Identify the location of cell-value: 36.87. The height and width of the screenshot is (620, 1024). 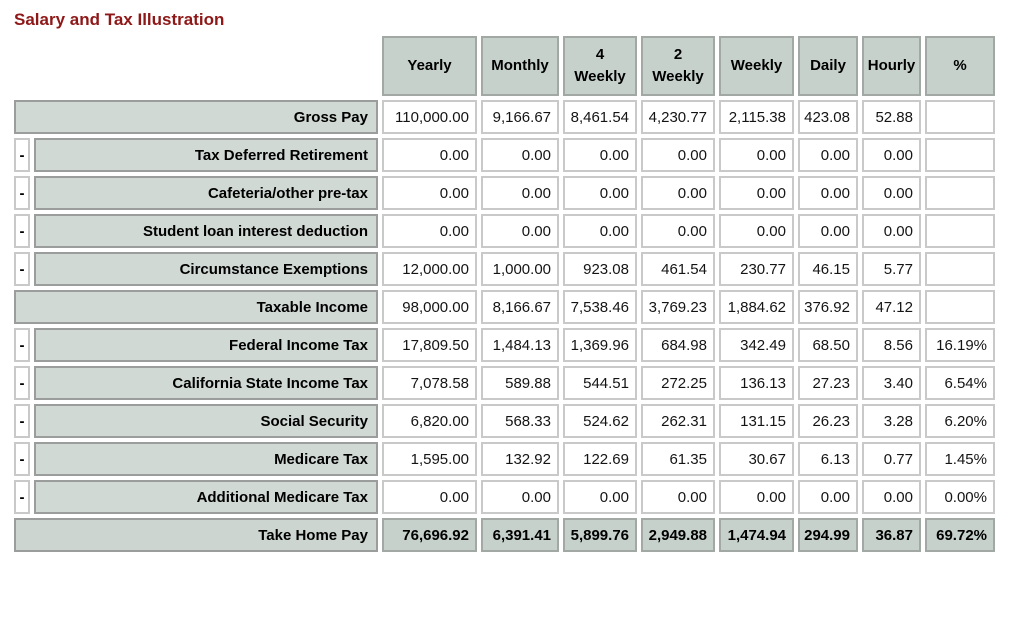
(891, 535).